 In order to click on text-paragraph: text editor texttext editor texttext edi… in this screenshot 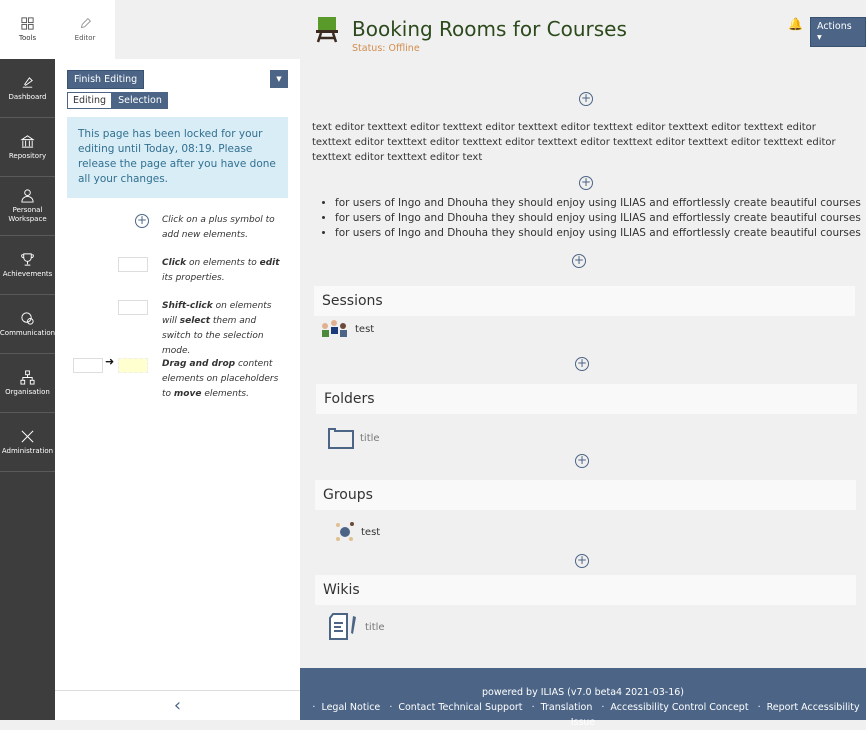, I will do `click(574, 142)`.